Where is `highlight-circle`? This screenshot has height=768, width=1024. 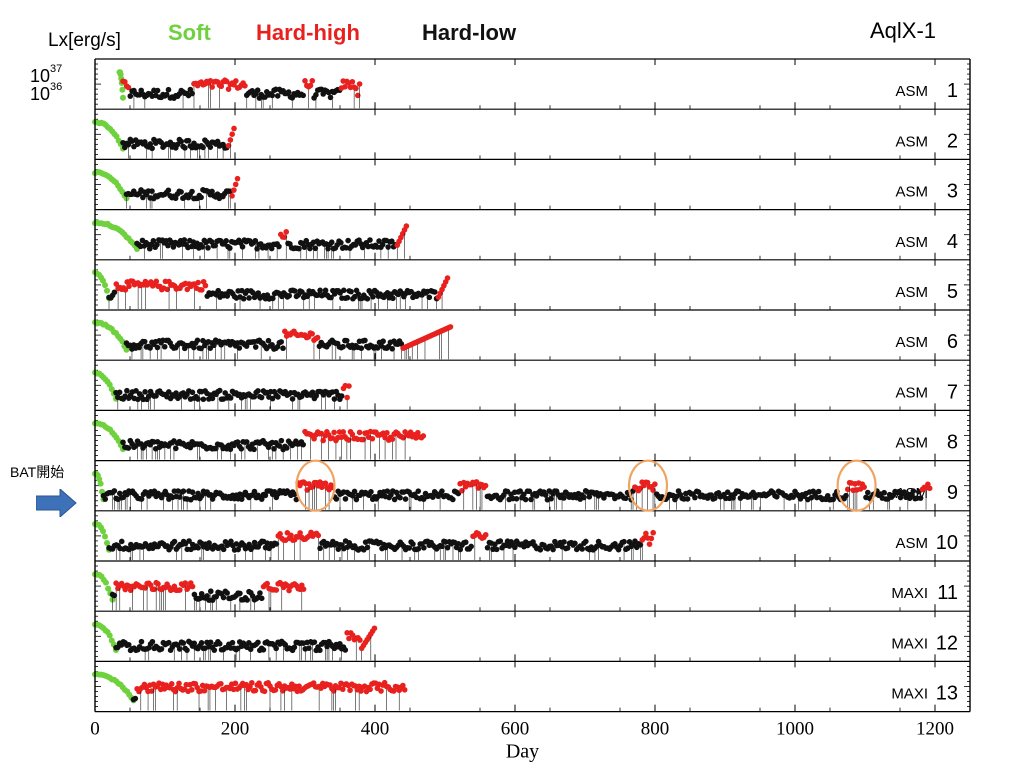
highlight-circle is located at coordinates (856, 485).